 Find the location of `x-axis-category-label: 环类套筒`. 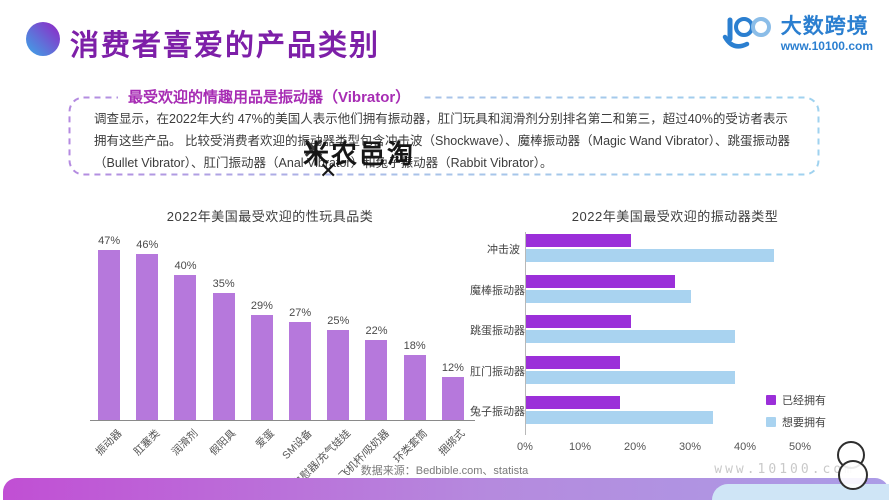

x-axis-category-label: 环类套筒 is located at coordinates (410, 446).